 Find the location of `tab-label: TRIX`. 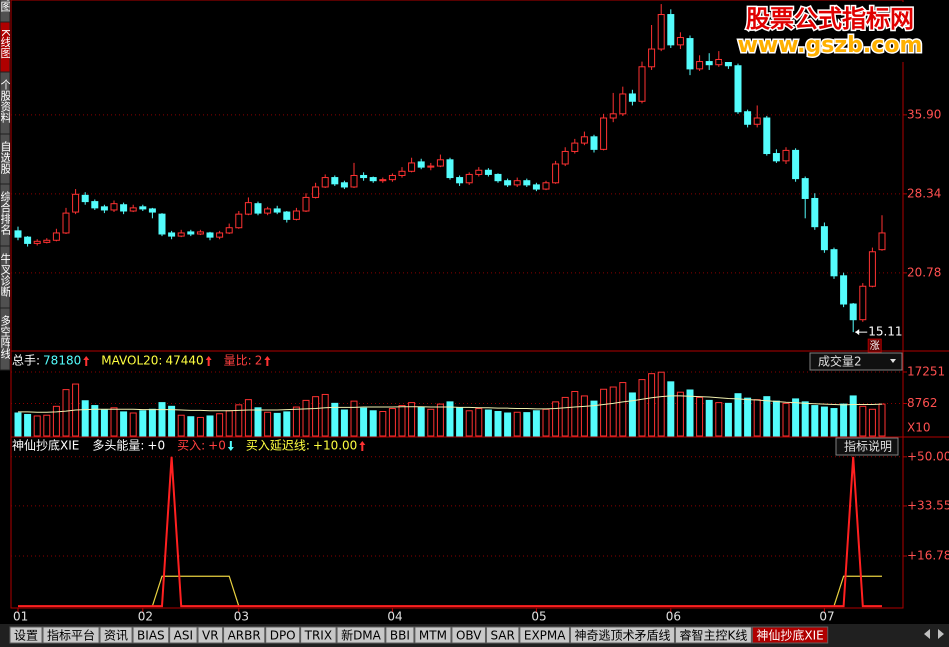

tab-label: TRIX is located at coordinates (318, 636).